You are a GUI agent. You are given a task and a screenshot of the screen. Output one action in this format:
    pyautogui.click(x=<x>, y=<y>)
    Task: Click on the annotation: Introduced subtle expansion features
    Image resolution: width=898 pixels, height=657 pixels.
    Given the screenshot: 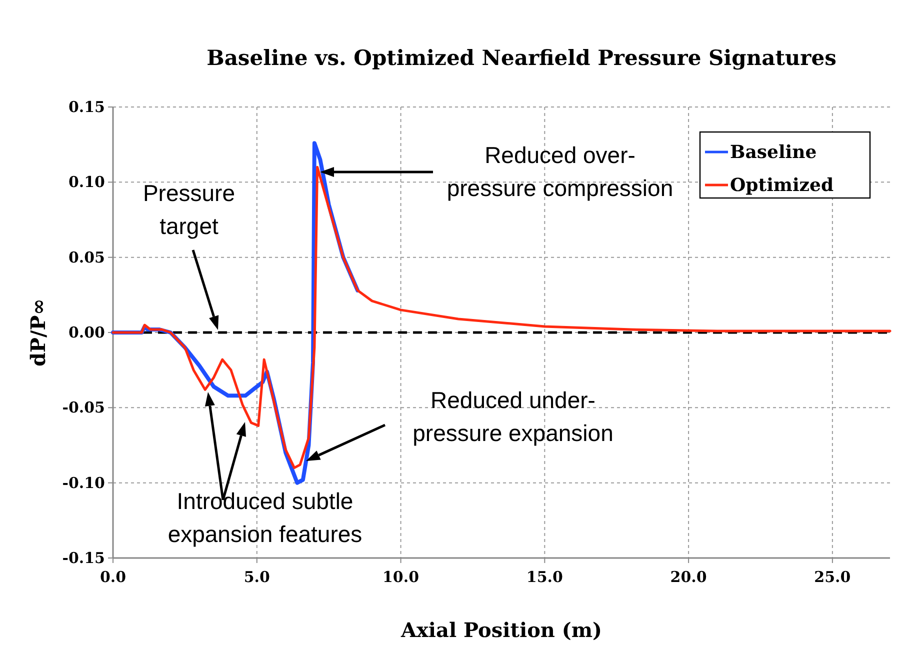 What is the action you would take?
    pyautogui.click(x=265, y=517)
    